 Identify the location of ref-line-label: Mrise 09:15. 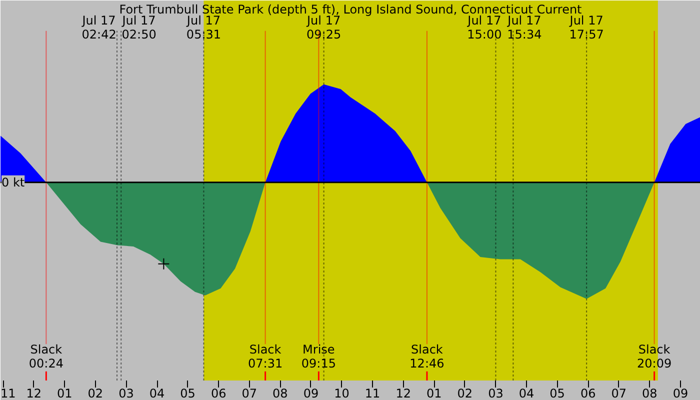
(318, 356).